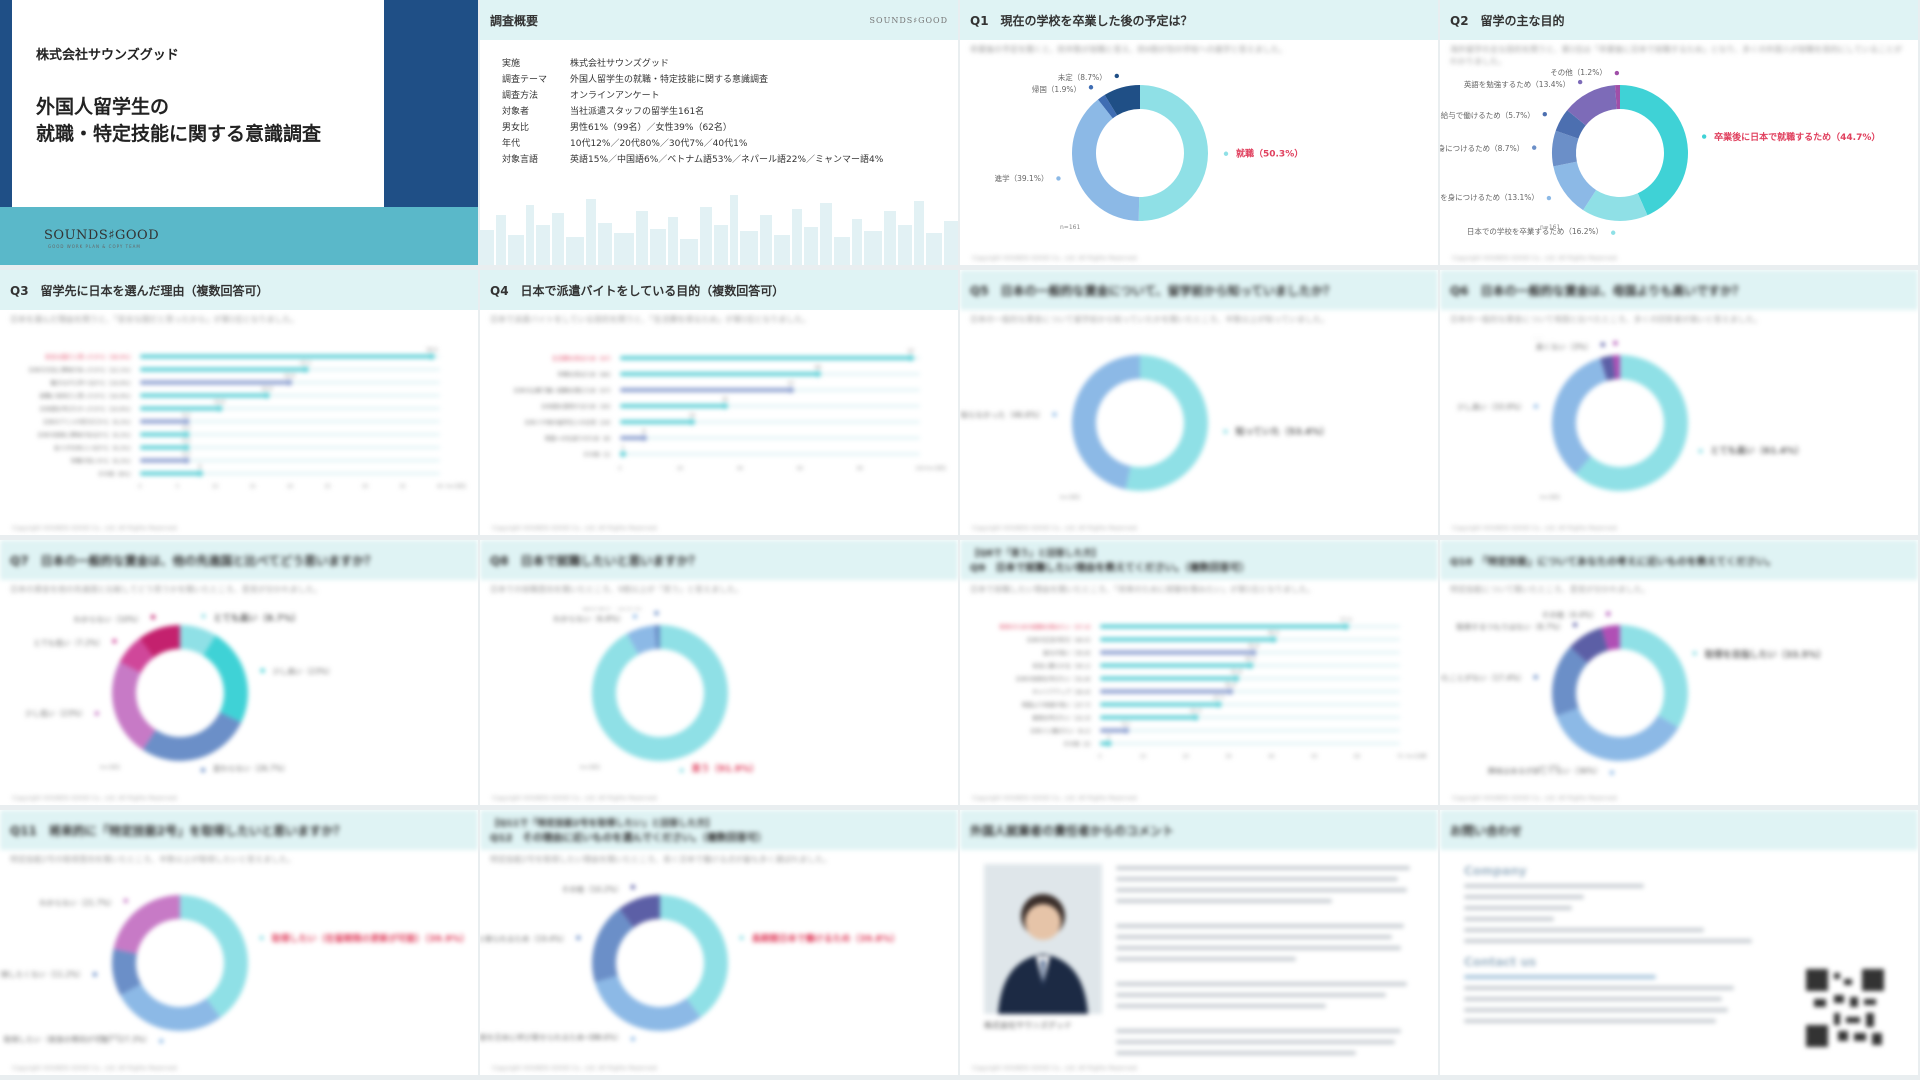  What do you see at coordinates (92, 383) in the screenshot?
I see `bar-category-label: 働きながら学べるから（19.9%）` at bounding box center [92, 383].